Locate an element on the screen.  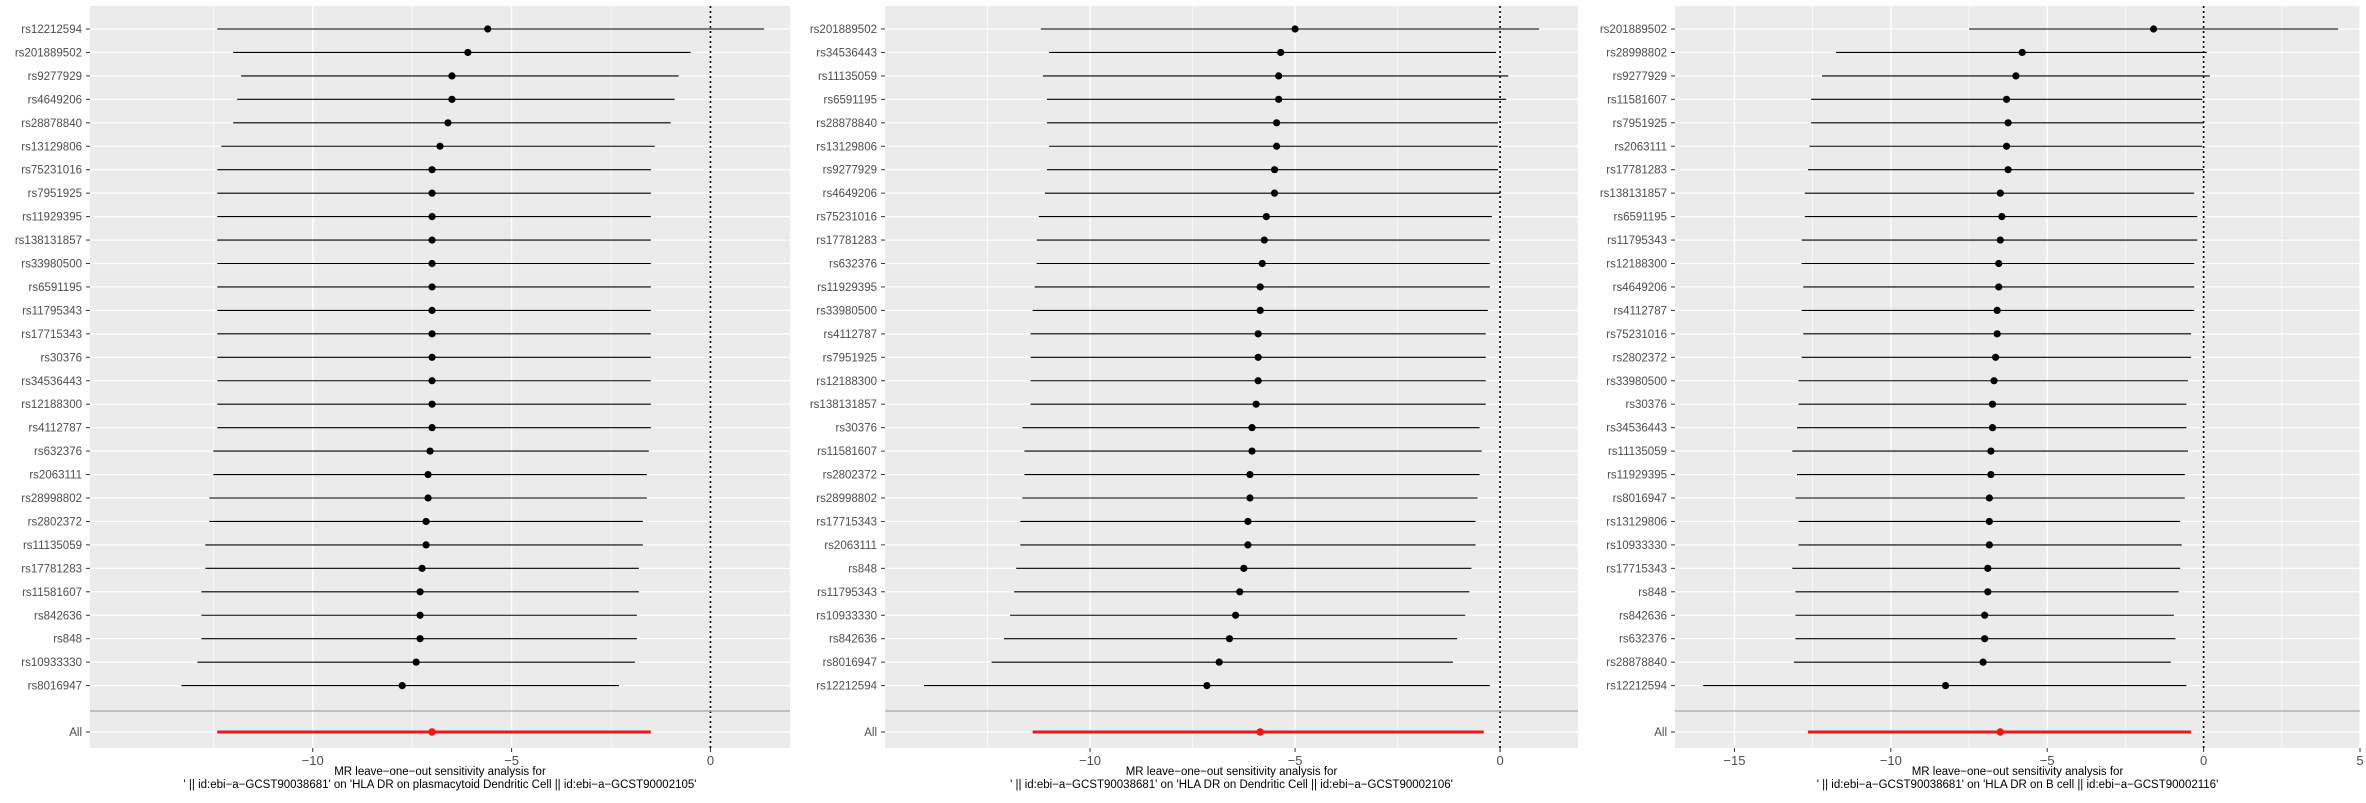
snp-label: rs10933330 is located at coordinates (51, 663).